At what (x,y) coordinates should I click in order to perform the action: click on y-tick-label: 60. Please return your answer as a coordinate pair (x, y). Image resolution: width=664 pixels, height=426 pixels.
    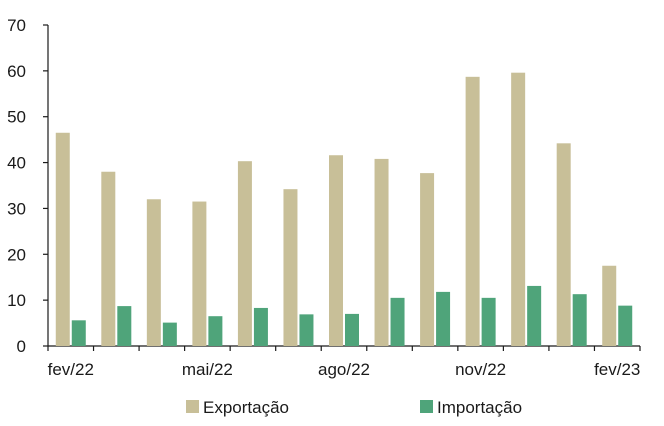
    Looking at the image, I should click on (16, 71).